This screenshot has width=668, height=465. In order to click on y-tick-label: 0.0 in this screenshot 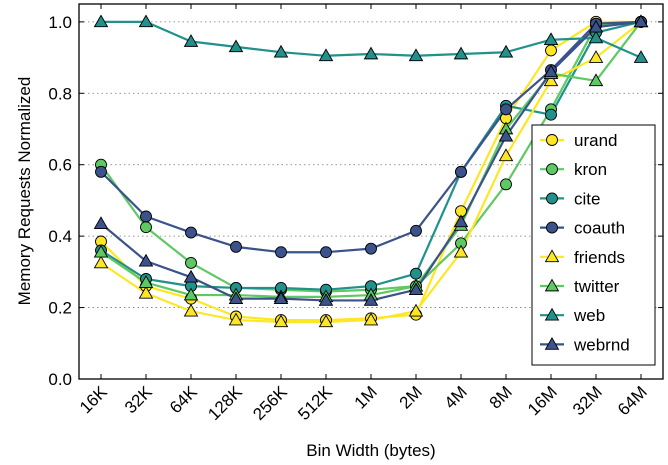, I will do `click(60, 379)`.